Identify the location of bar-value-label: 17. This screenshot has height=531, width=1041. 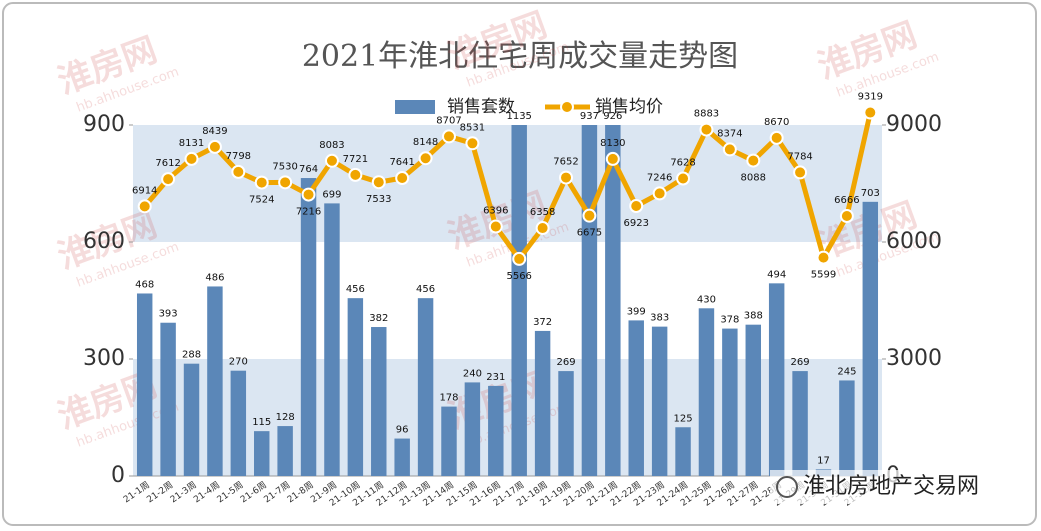
(823, 460).